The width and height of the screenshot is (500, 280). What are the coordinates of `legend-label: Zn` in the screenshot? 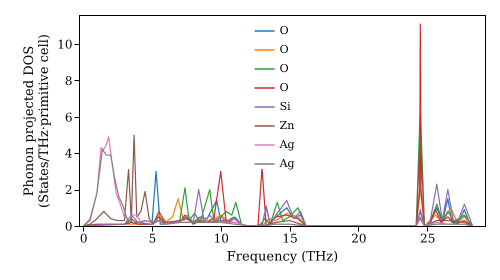 It's located at (287, 125).